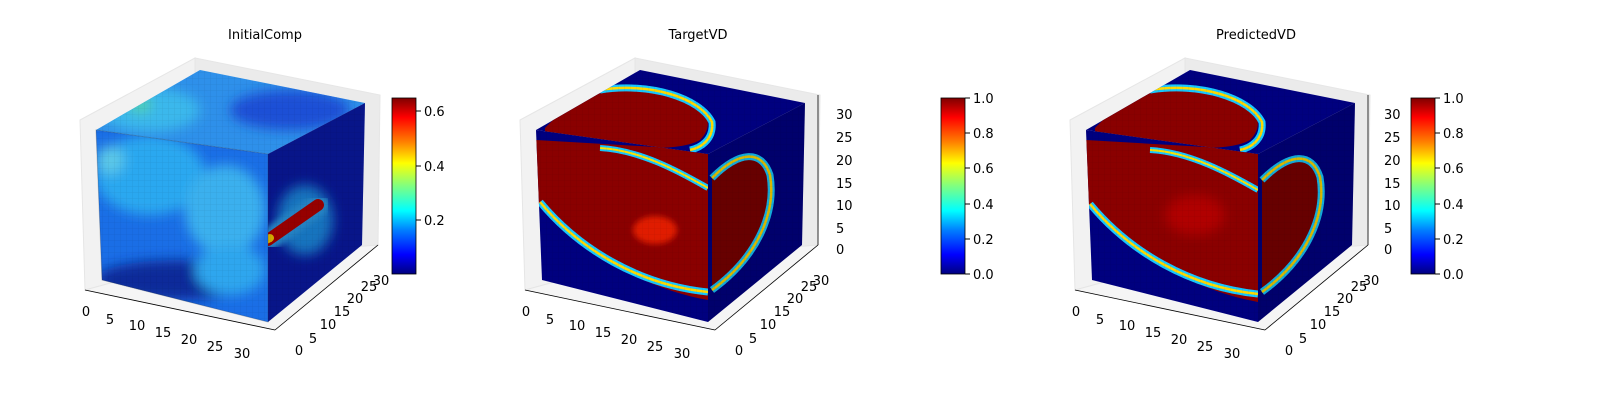 The width and height of the screenshot is (1600, 400). Describe the element at coordinates (418, 186) in the screenshot. I see `colorbar: 0.2 0.4 0.6` at that location.